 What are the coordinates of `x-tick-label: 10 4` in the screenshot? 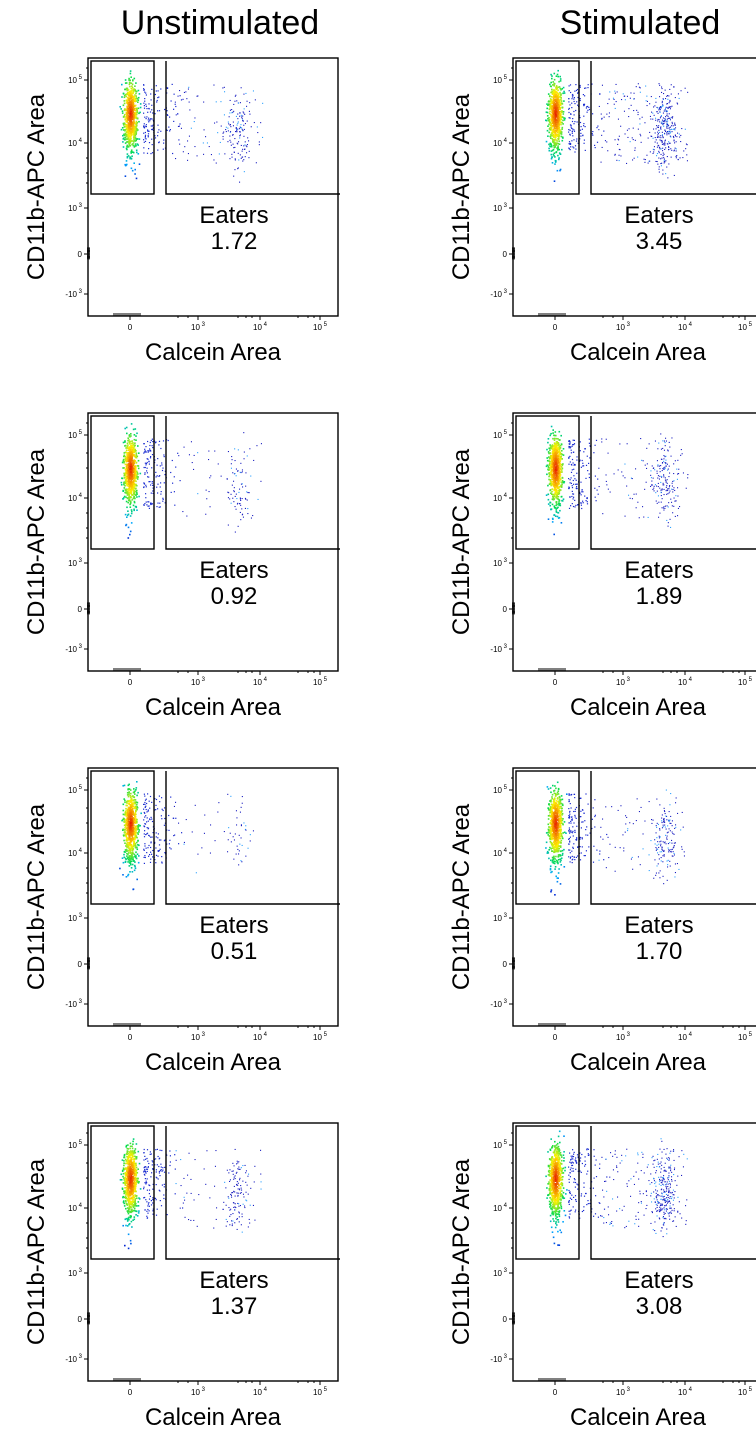 It's located at (260, 682).